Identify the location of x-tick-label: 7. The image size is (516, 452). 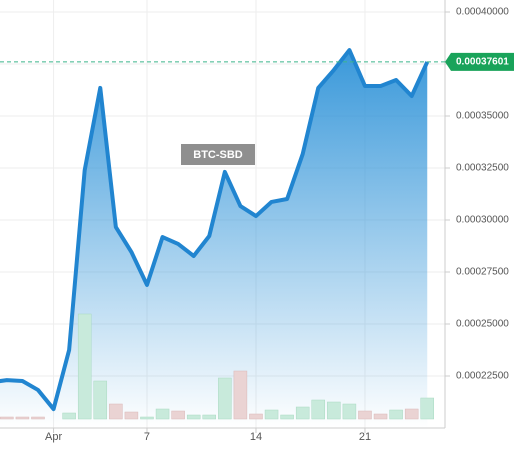
(147, 437).